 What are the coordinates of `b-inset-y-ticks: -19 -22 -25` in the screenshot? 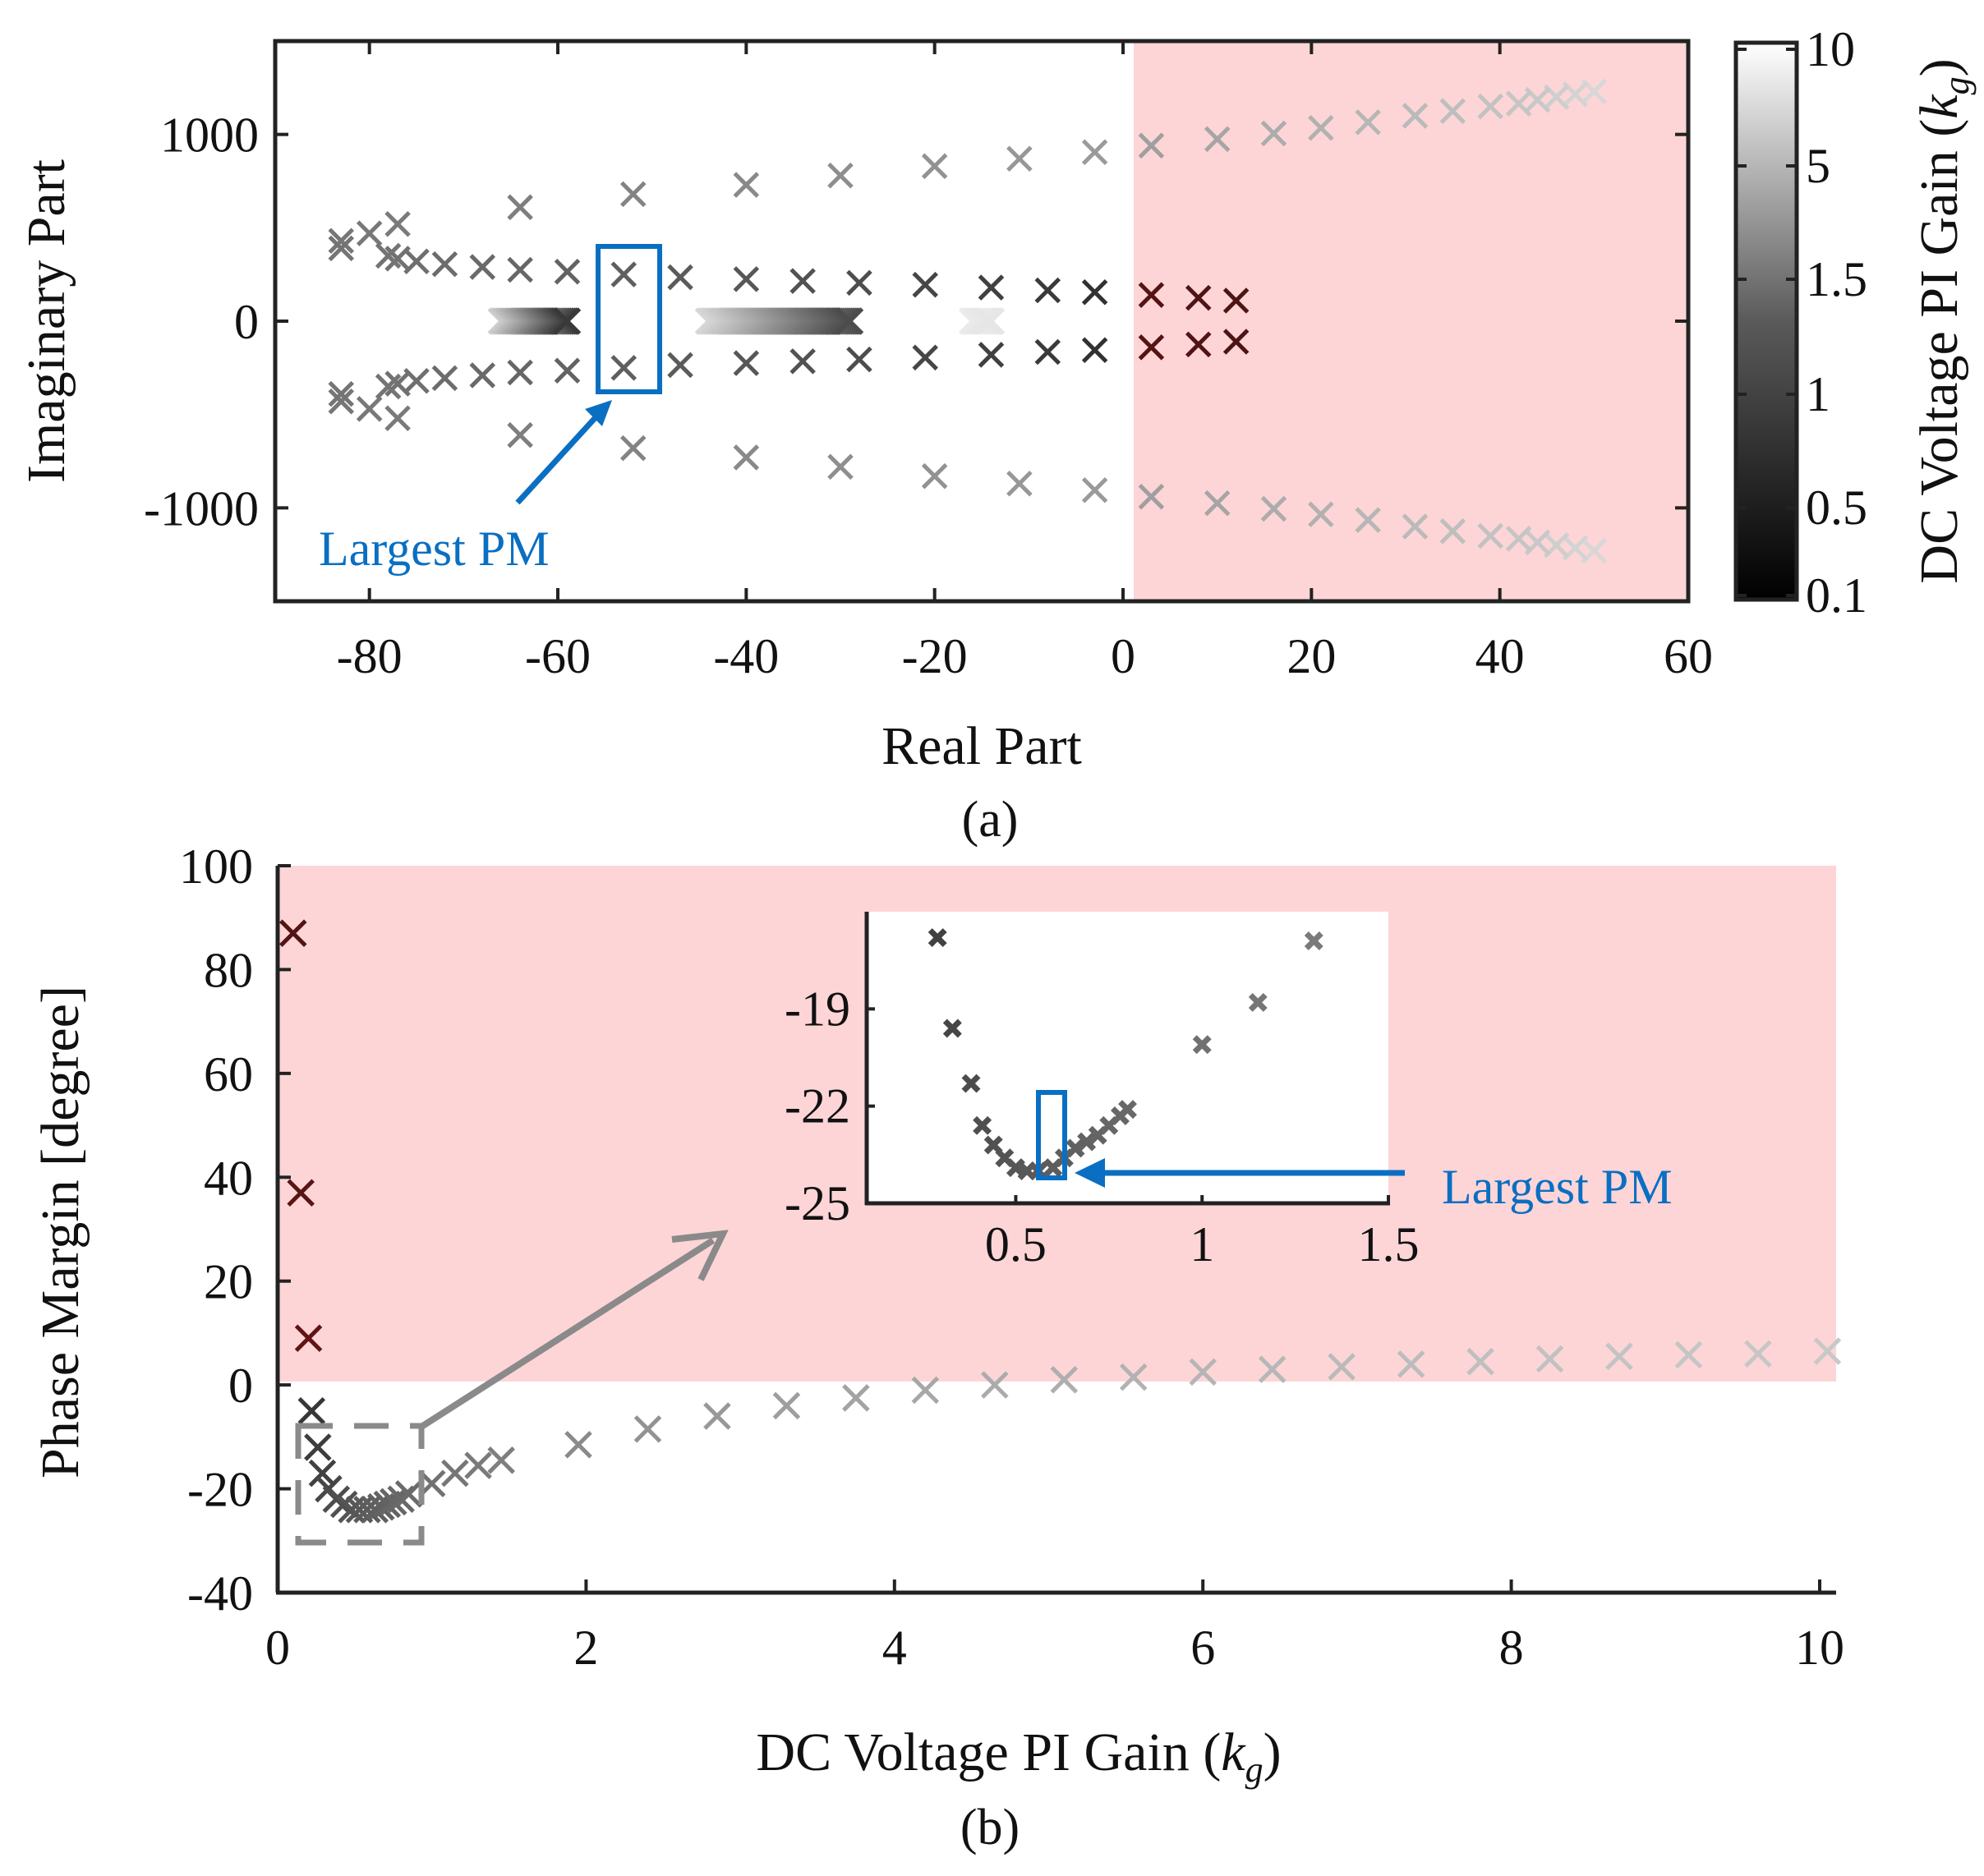 It's located at (830, 1106).